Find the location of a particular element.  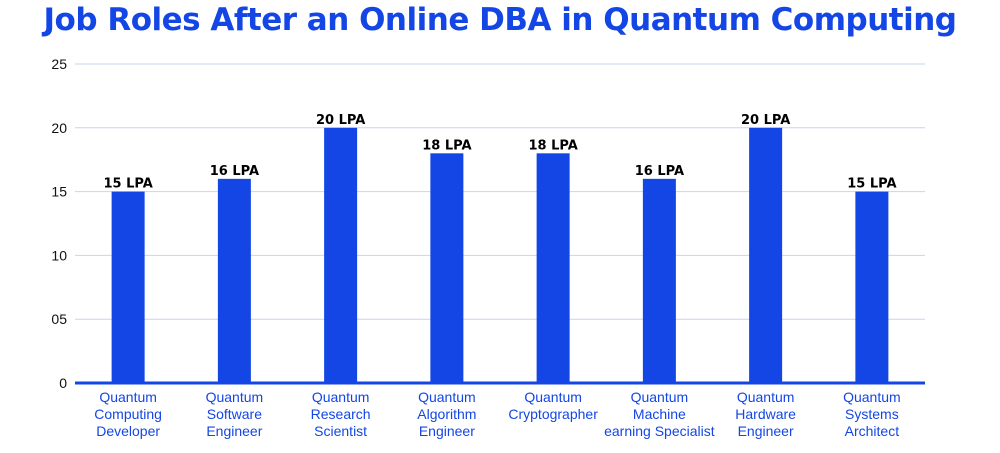

x-category-label: Research is located at coordinates (341, 414).